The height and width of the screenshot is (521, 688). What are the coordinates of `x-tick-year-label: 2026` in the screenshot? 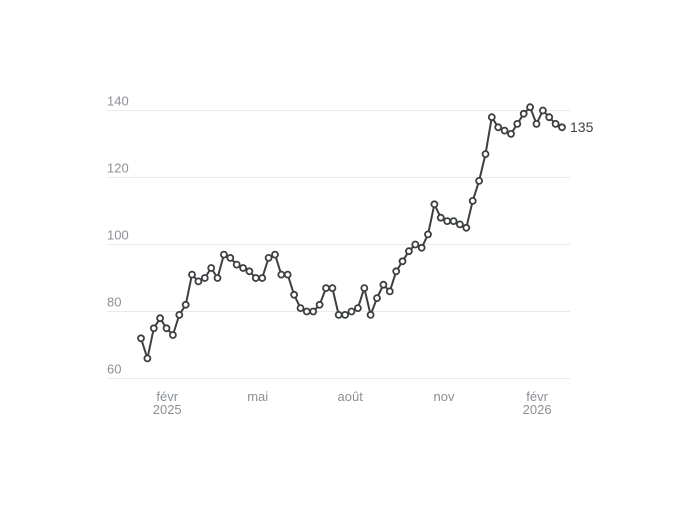 It's located at (537, 409).